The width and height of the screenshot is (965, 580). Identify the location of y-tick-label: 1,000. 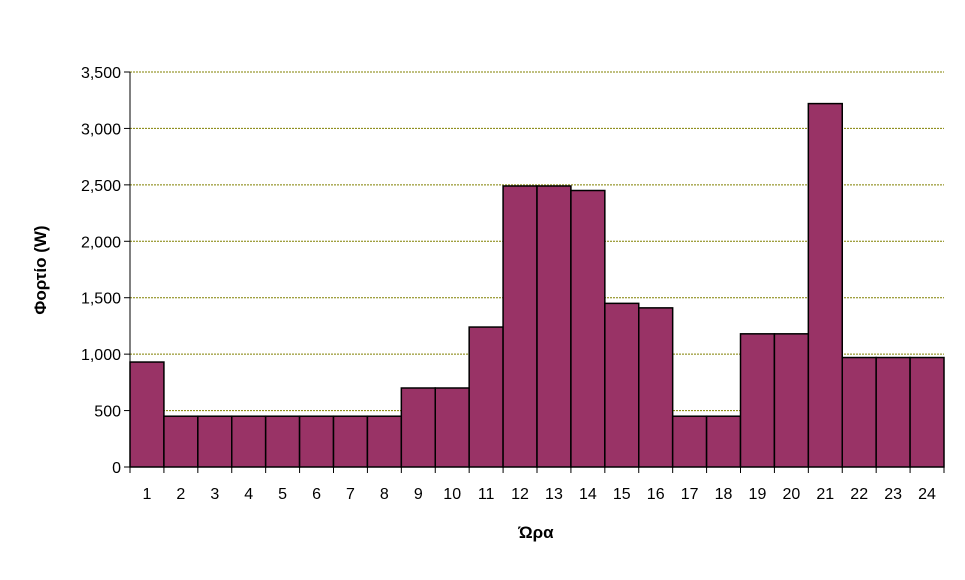
(101, 355).